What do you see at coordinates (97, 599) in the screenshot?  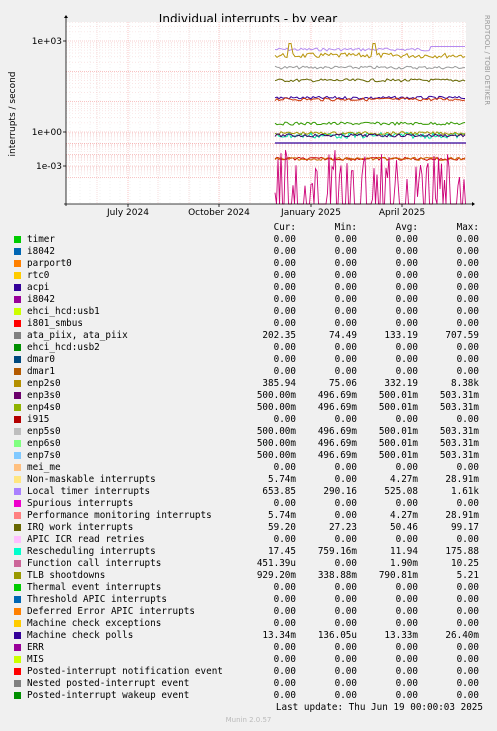 I see `legend-name: Threshold APIC interrupts` at bounding box center [97, 599].